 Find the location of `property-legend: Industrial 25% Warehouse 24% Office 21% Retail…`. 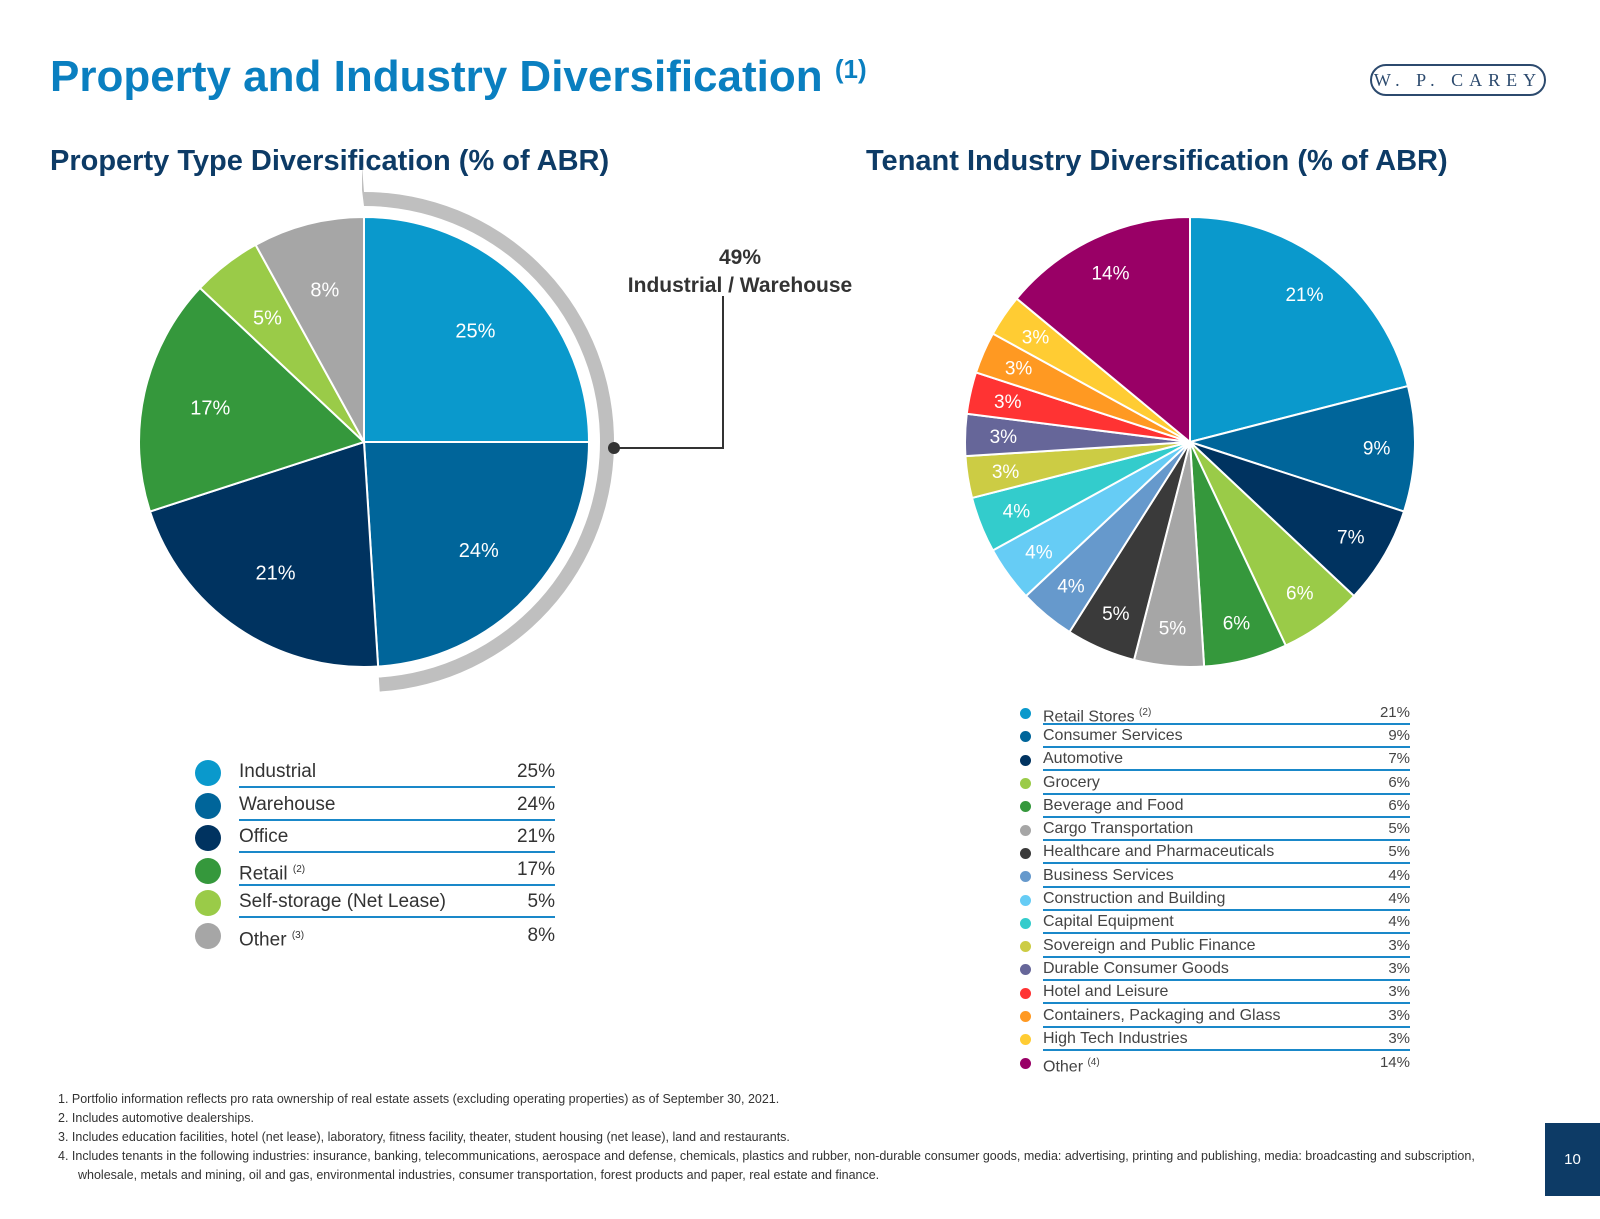

property-legend: Industrial 25% Warehouse 24% Office 21% Retail… is located at coordinates (375, 854).